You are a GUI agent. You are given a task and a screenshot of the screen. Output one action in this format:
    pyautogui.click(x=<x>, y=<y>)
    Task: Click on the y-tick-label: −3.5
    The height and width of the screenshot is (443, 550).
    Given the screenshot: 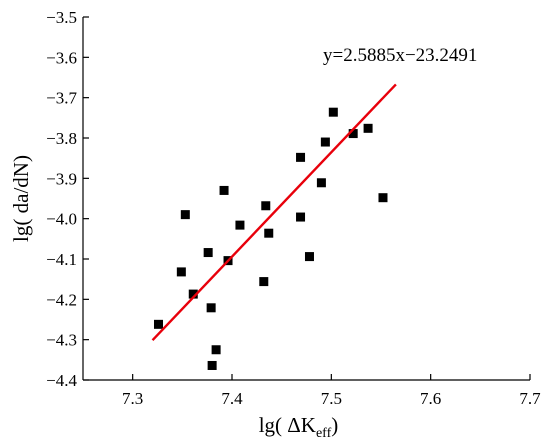 What is the action you would take?
    pyautogui.click(x=61, y=17)
    